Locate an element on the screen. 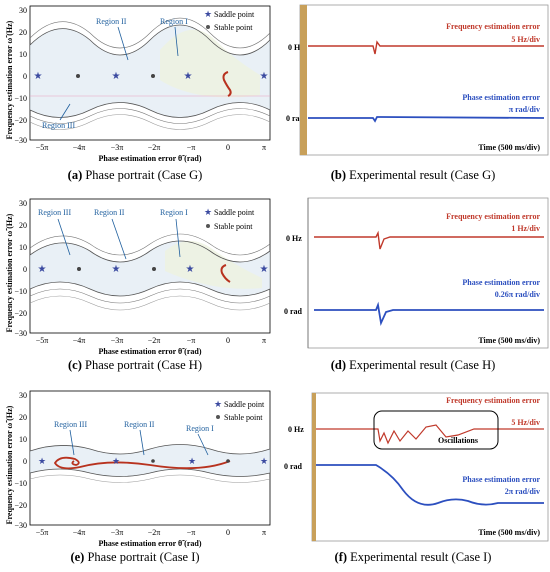 This screenshot has height=572, width=550. region-i-fill is located at coordinates (213, 265).